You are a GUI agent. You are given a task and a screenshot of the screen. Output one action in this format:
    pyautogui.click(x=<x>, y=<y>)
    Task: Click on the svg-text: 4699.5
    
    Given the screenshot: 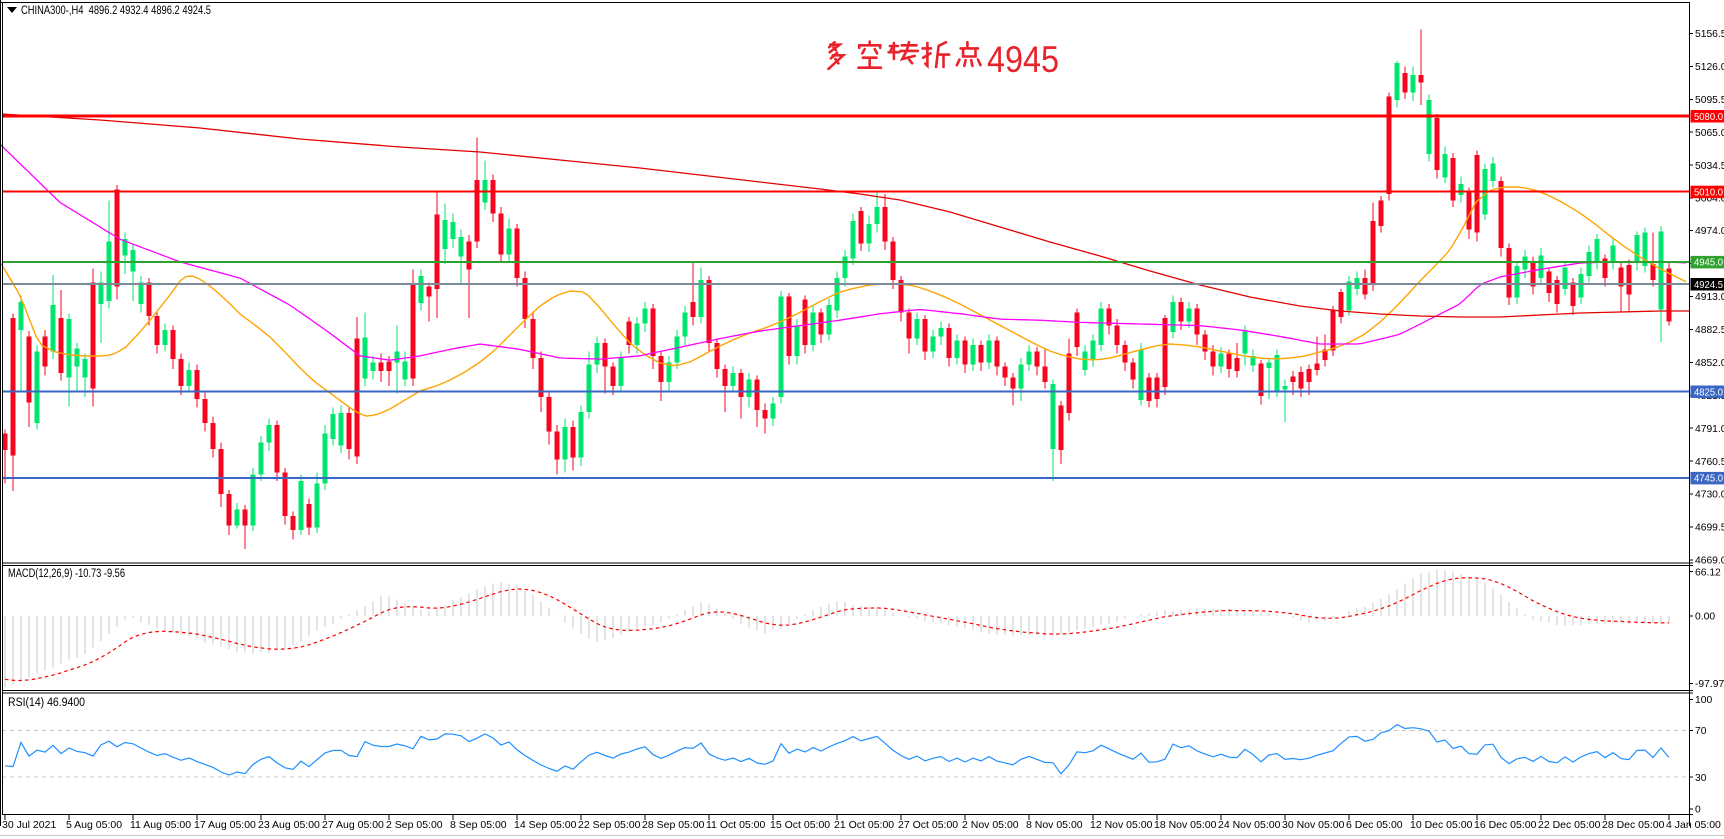 What is the action you would take?
    pyautogui.click(x=1709, y=528)
    